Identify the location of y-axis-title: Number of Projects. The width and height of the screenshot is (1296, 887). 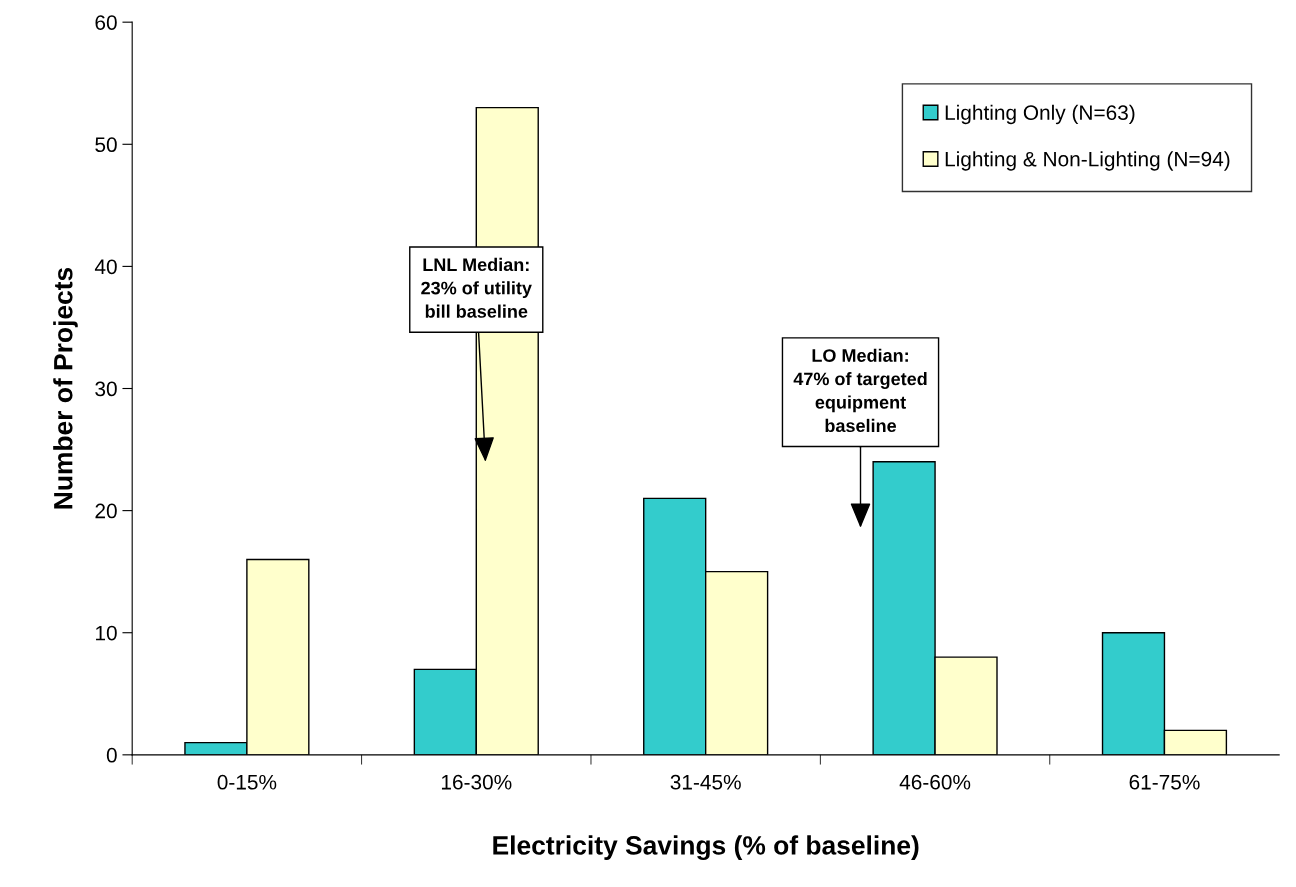
(65, 388).